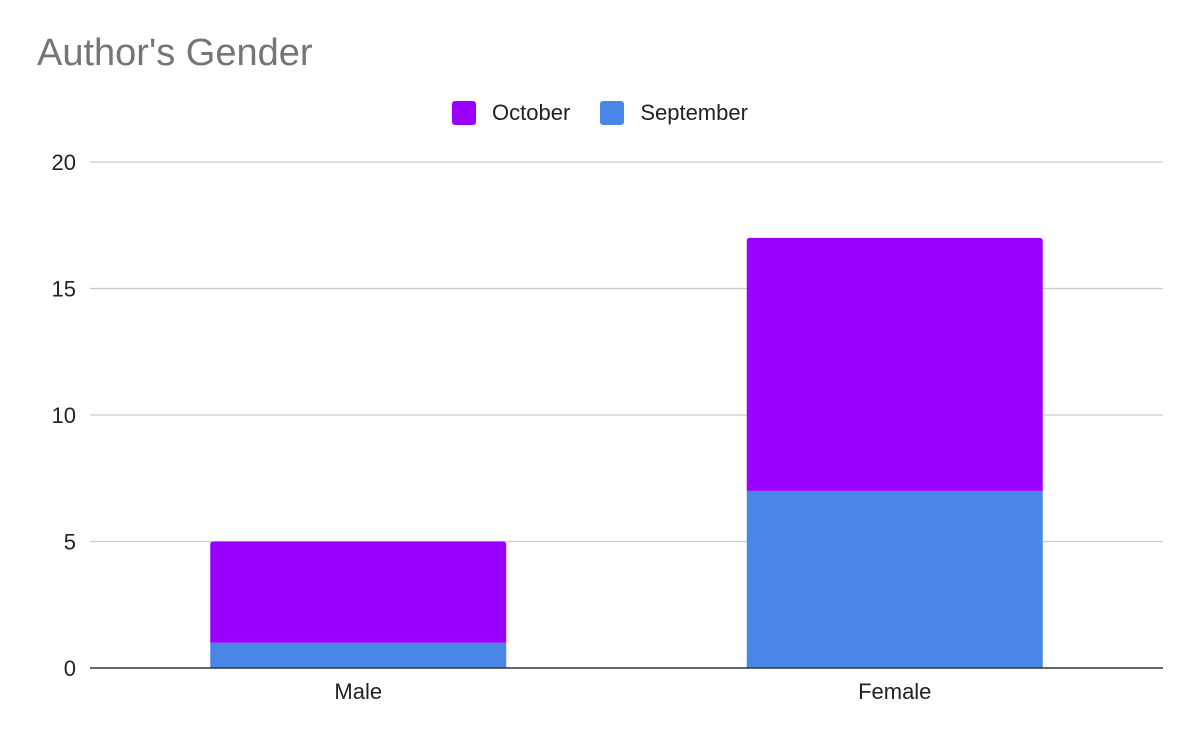 Image resolution: width=1200 pixels, height=742 pixels. I want to click on bar-male-september, so click(358, 655).